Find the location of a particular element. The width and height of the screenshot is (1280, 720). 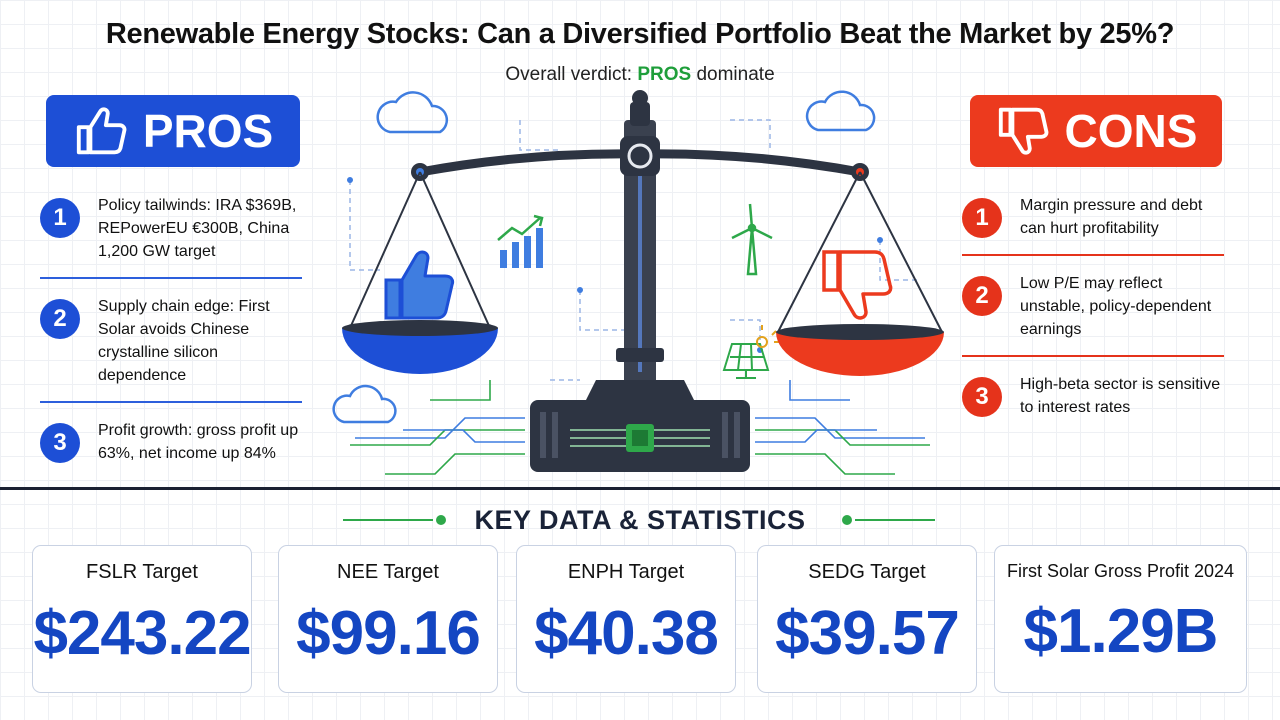

stat-label: NEE Target is located at coordinates (388, 572).